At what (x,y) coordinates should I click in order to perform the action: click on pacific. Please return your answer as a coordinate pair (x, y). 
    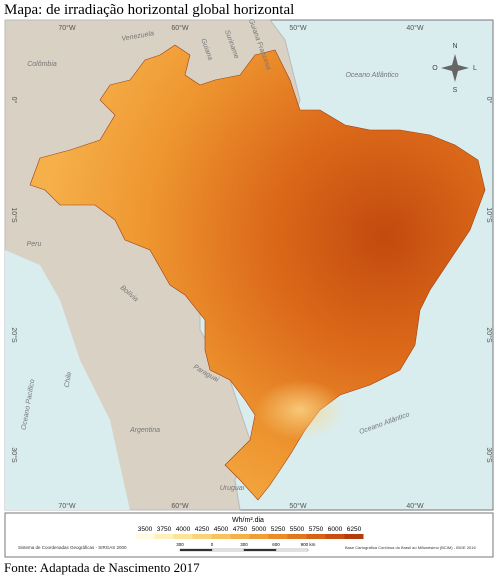
    Looking at the image, I should click on (67, 380).